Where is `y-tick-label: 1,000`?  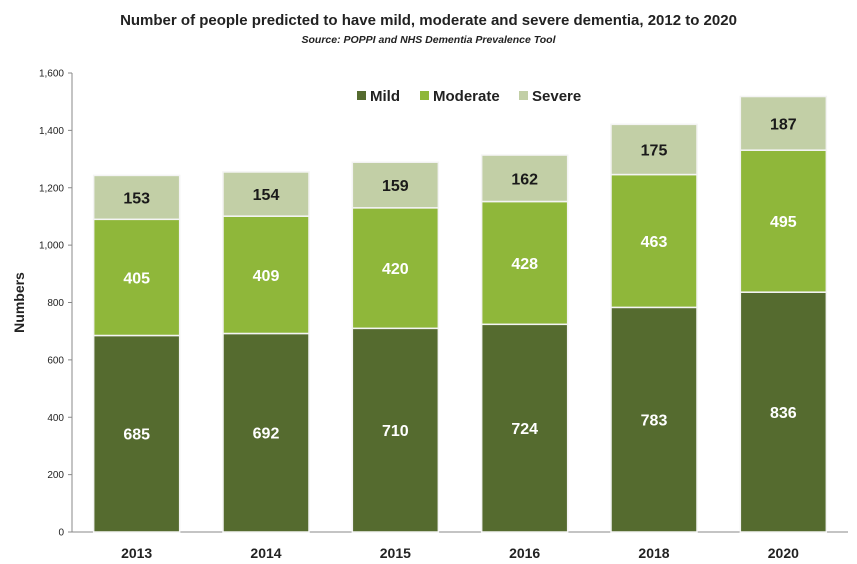 y-tick-label: 1,000 is located at coordinates (51, 246).